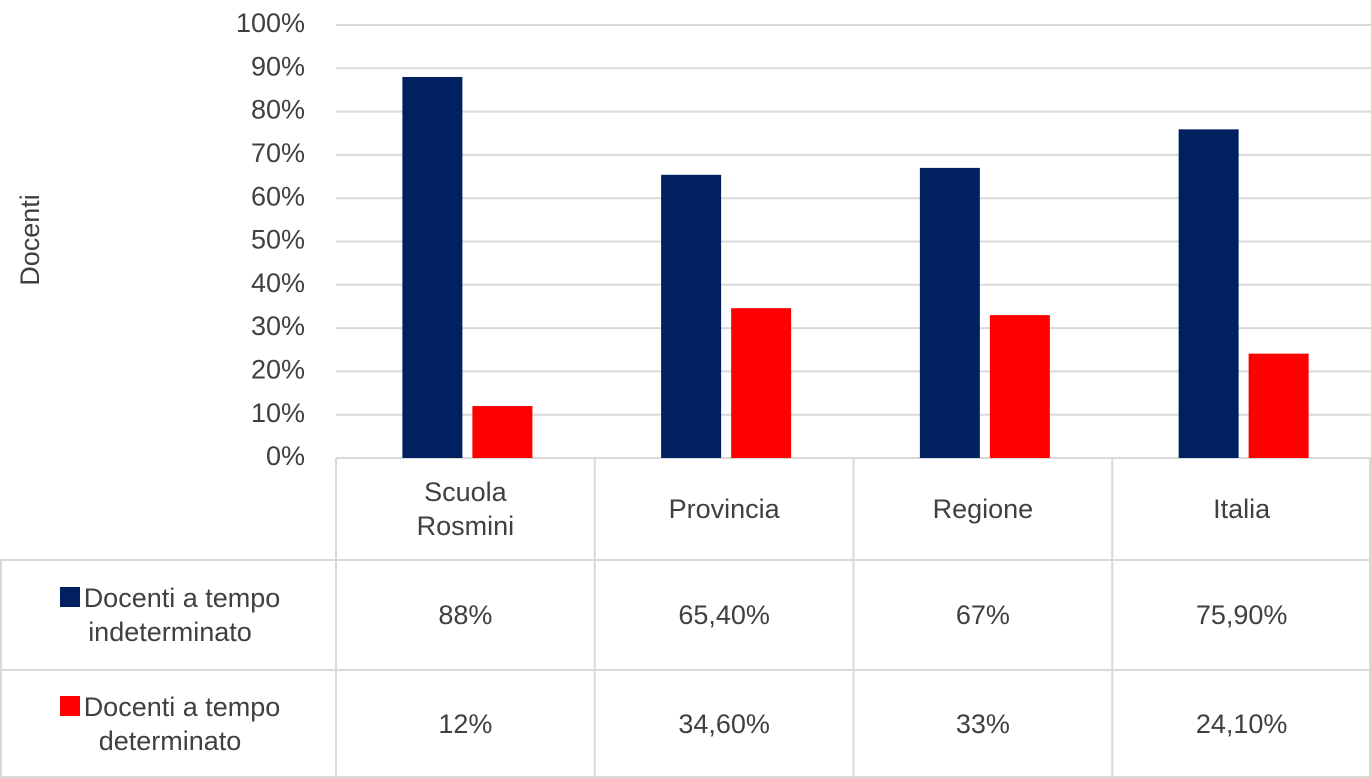  Describe the element at coordinates (270, 23) in the screenshot. I see `y-tick-label: 100%` at that location.